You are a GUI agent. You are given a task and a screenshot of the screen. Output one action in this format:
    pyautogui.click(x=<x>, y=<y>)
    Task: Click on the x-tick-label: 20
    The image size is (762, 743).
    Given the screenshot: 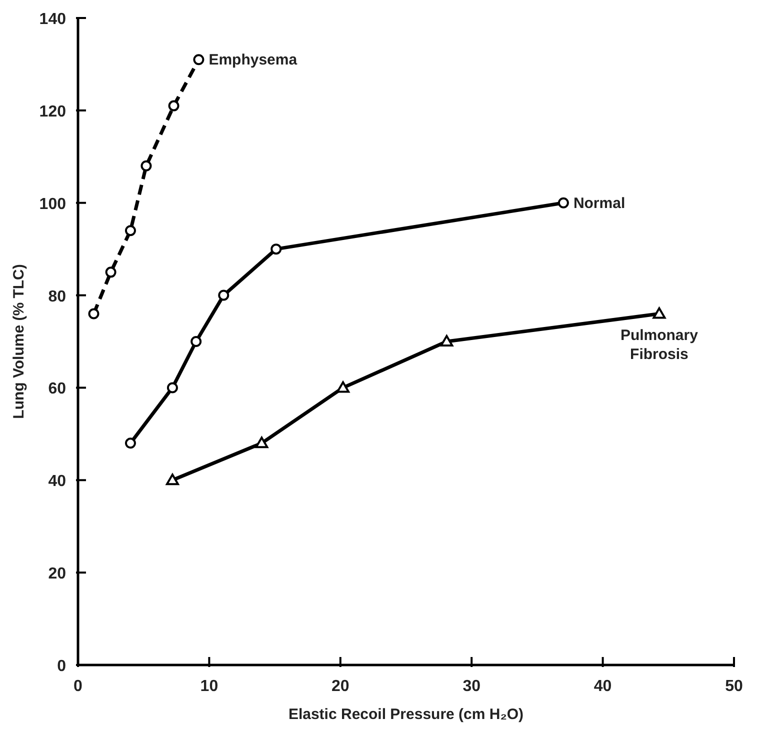 What is the action you would take?
    pyautogui.click(x=341, y=686)
    